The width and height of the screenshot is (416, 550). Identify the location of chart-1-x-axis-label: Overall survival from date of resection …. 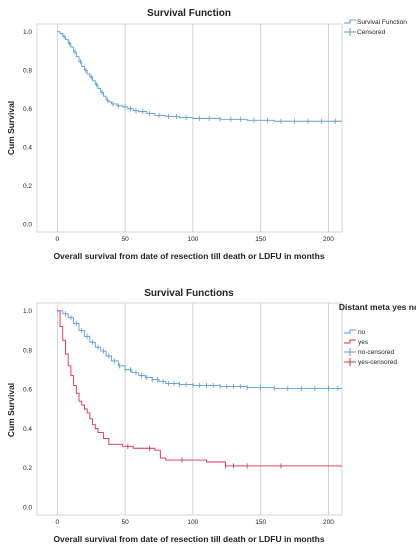
(188, 256).